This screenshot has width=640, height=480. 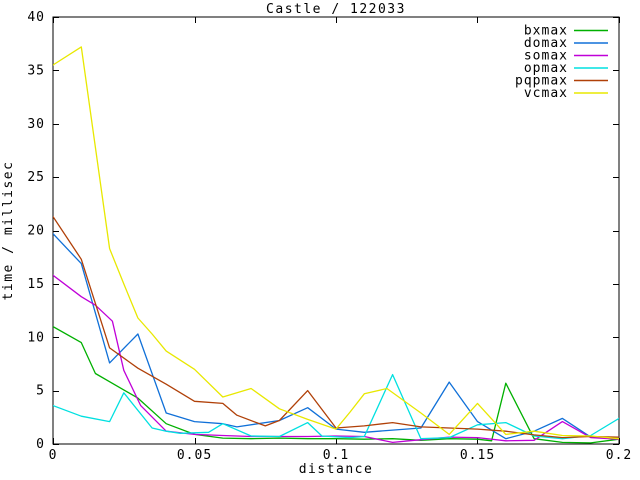 I want to click on legend-item: pqpmax, so click(x=561, y=81).